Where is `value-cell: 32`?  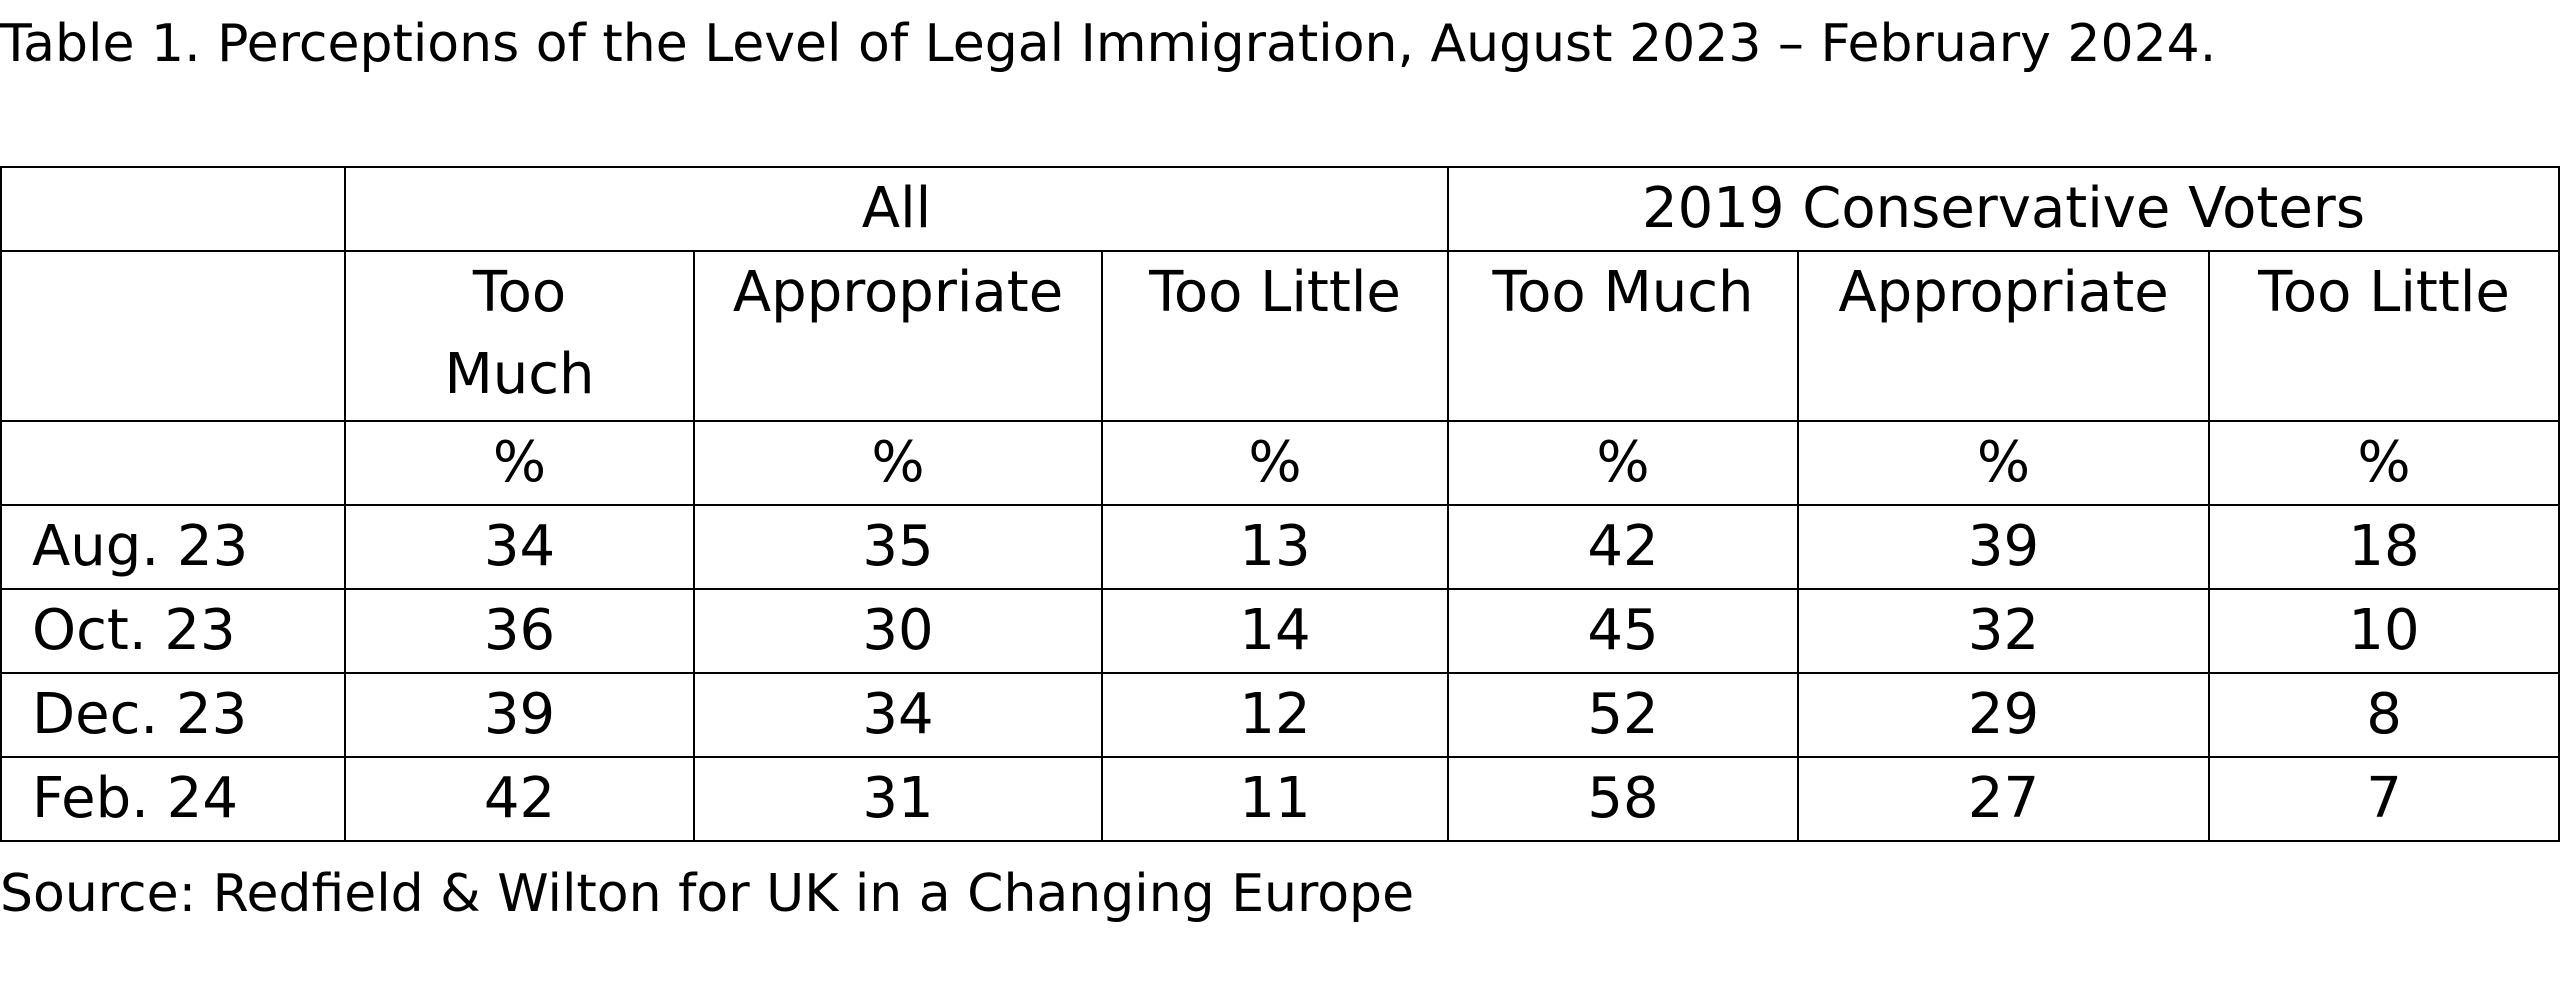
value-cell: 32 is located at coordinates (2003, 631).